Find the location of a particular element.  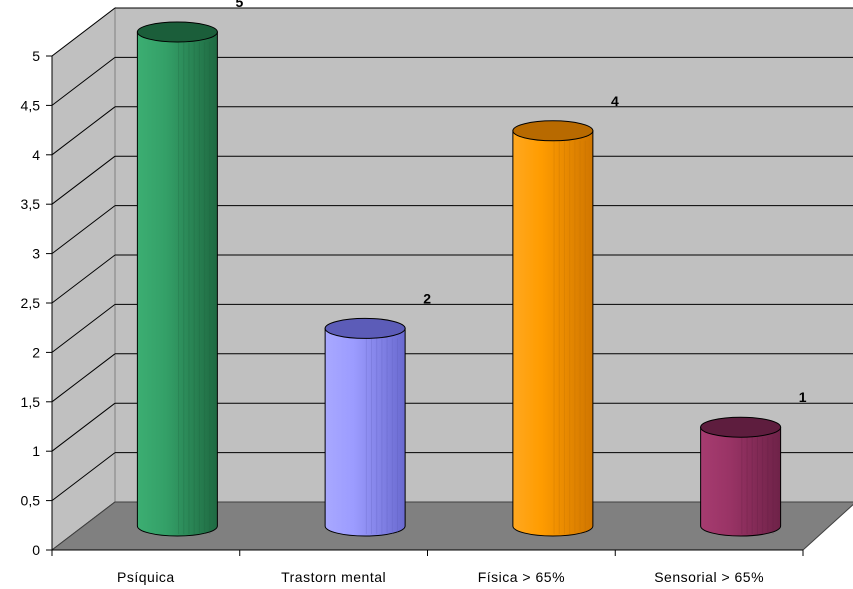

y-tick-label: 4,5 is located at coordinates (31, 105).